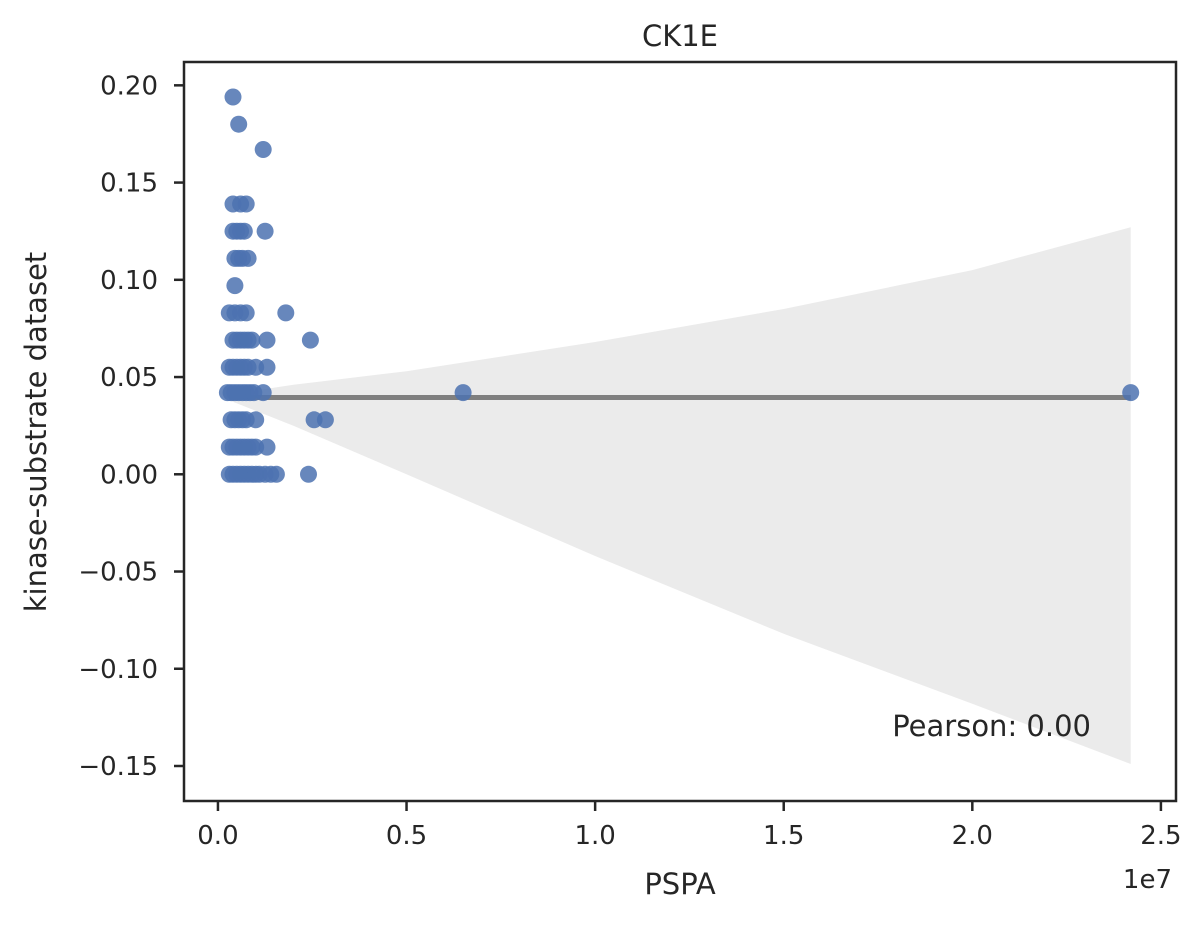 This screenshot has width=1204, height=926. What do you see at coordinates (118, 573) in the screenshot?
I see `y-tick-label: −0.05` at bounding box center [118, 573].